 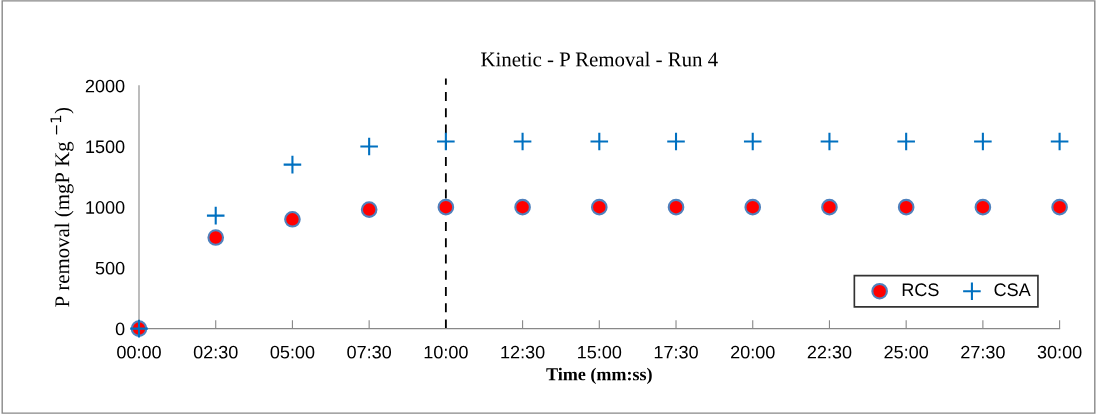 I want to click on x-tick-label: 20:00, so click(x=753, y=352).